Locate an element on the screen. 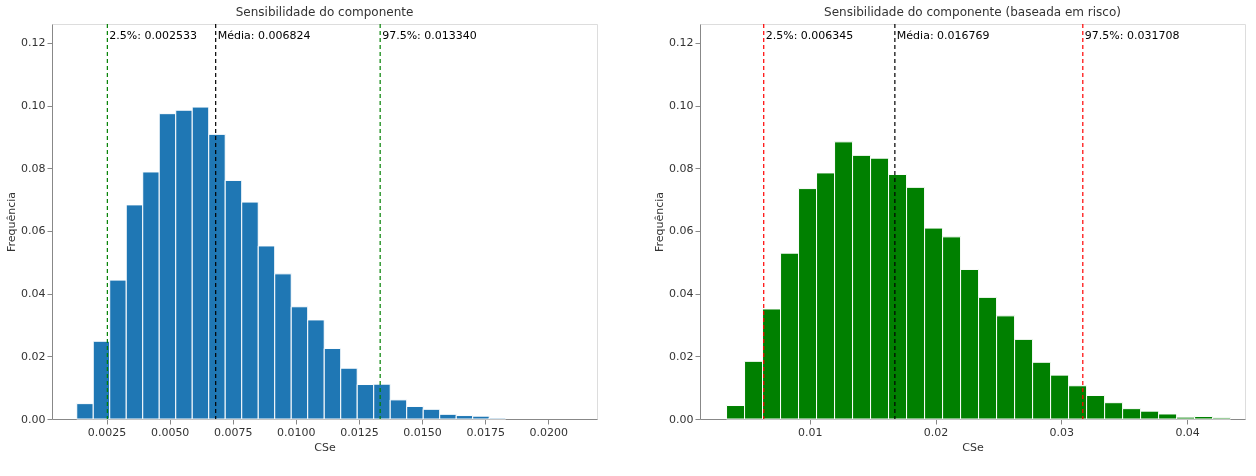 This screenshot has width=1256, height=476. x-tick-label: 0.0075 is located at coordinates (233, 432).